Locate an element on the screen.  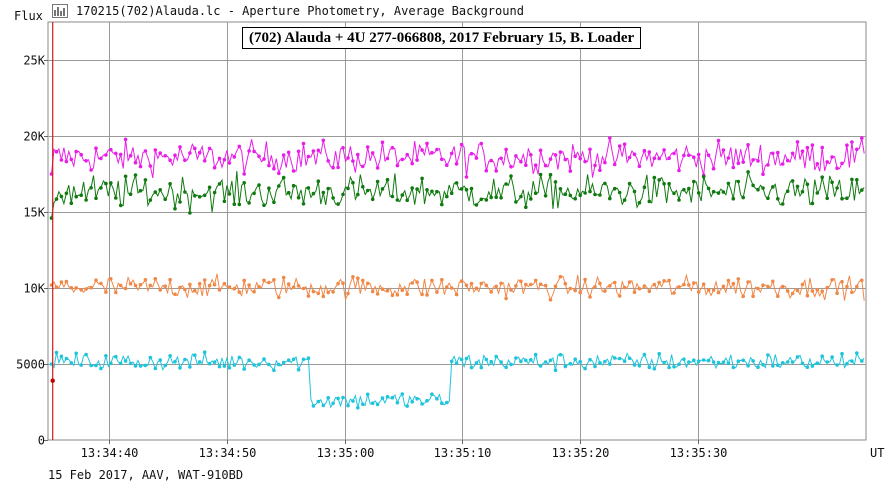
lightcurve-chart-icon is located at coordinates (60, 11).